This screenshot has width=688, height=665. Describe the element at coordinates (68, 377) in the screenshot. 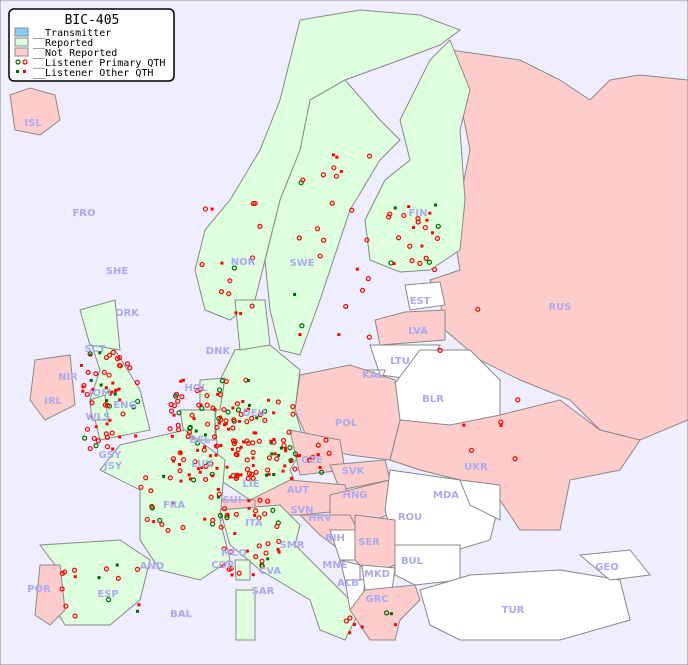

I see `country-label-nir: NIR` at that location.